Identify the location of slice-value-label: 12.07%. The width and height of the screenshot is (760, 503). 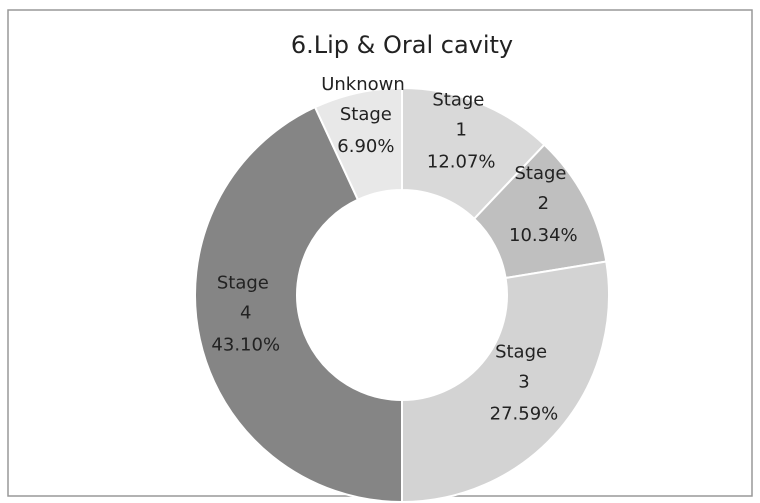
(461, 161).